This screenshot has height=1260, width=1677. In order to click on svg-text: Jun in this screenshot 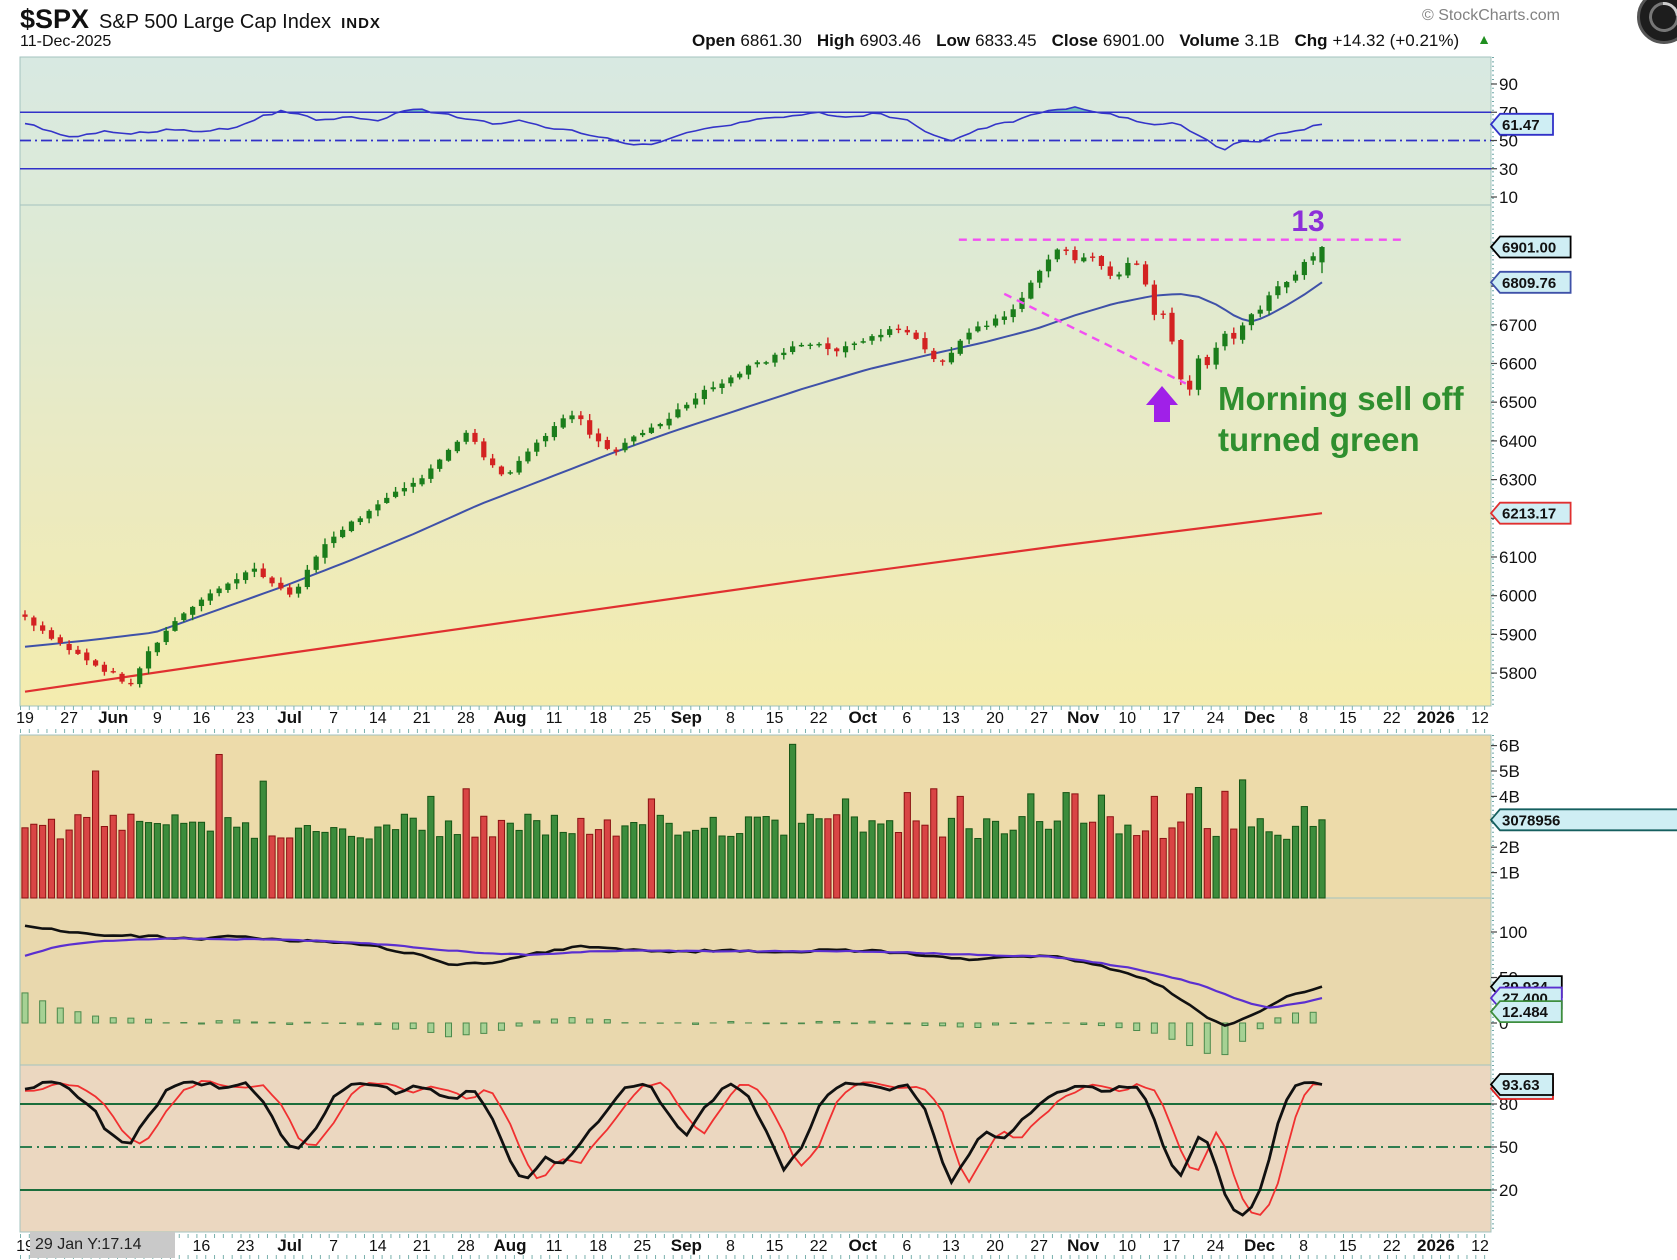, I will do `click(113, 717)`.